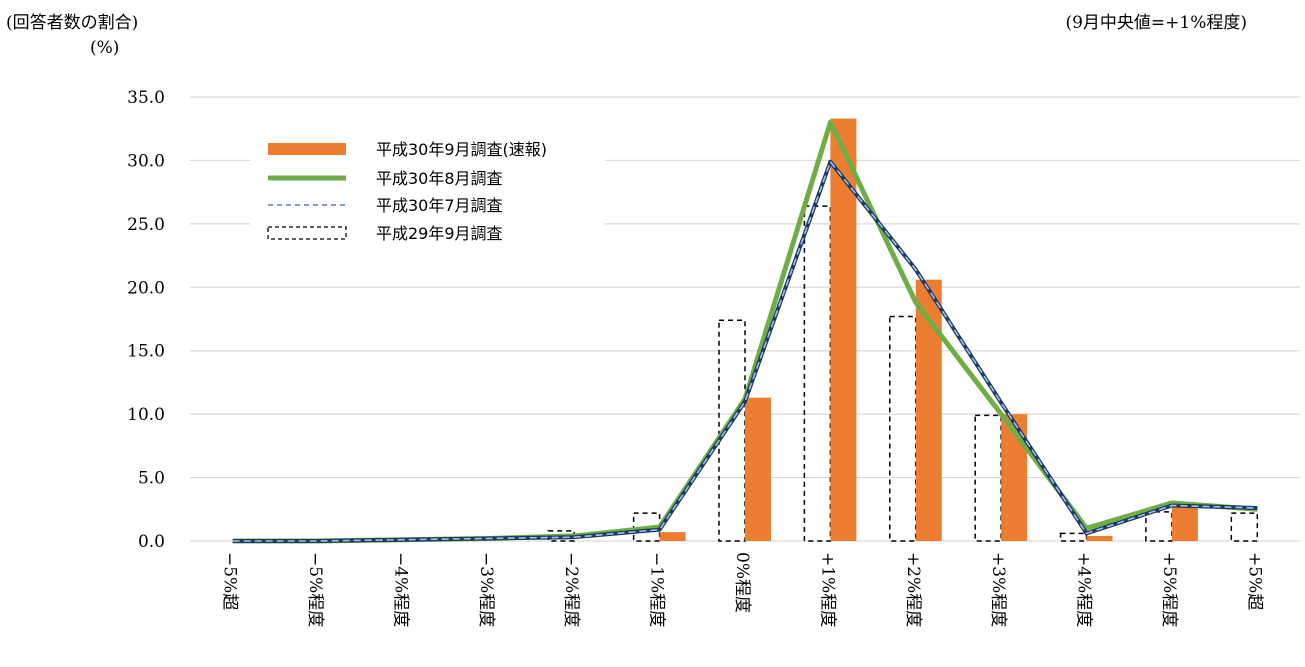 The width and height of the screenshot is (1305, 667). I want to click on x-tick-label: −5%程度, so click(315, 589).